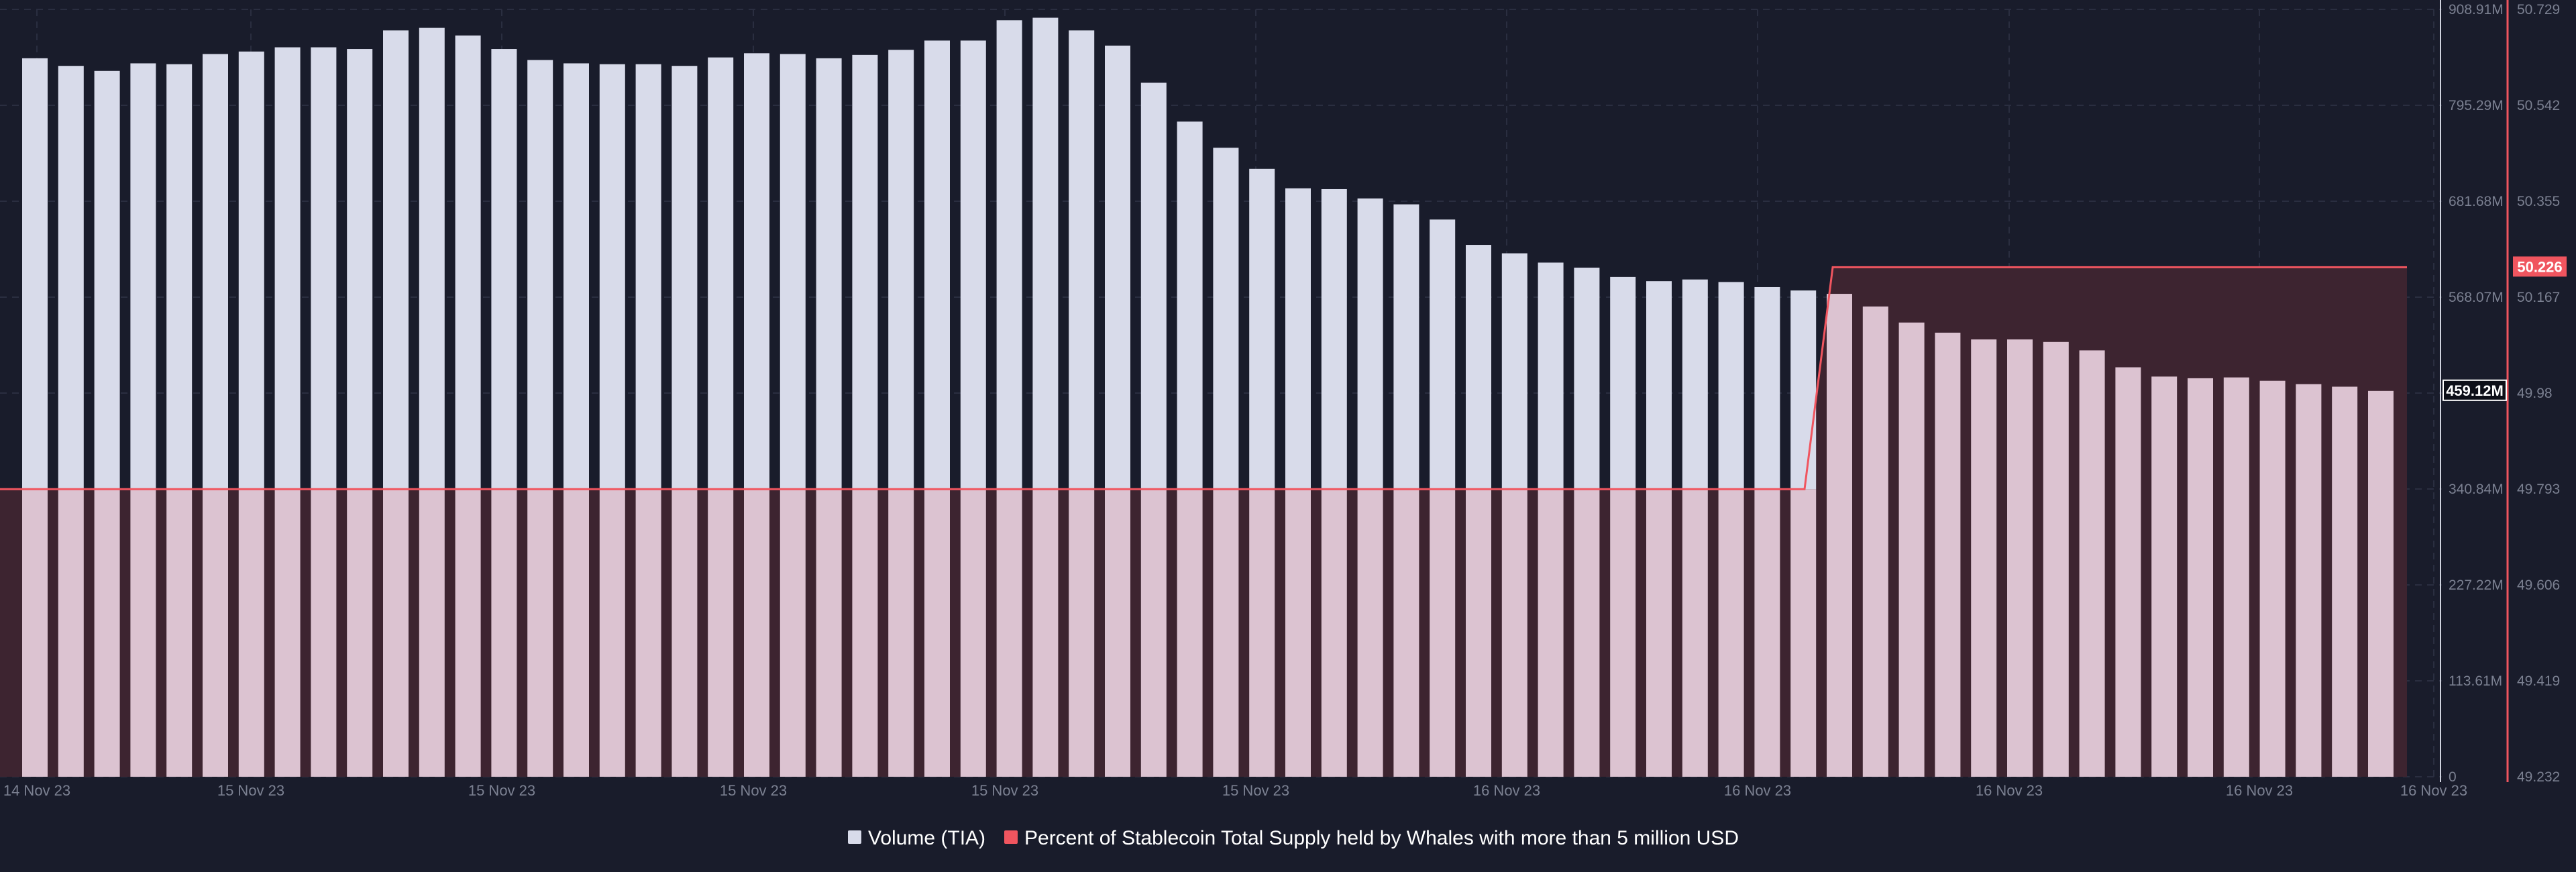 Image resolution: width=2576 pixels, height=872 pixels. I want to click on whale-axis-tick-label: 50.542, so click(2538, 106).